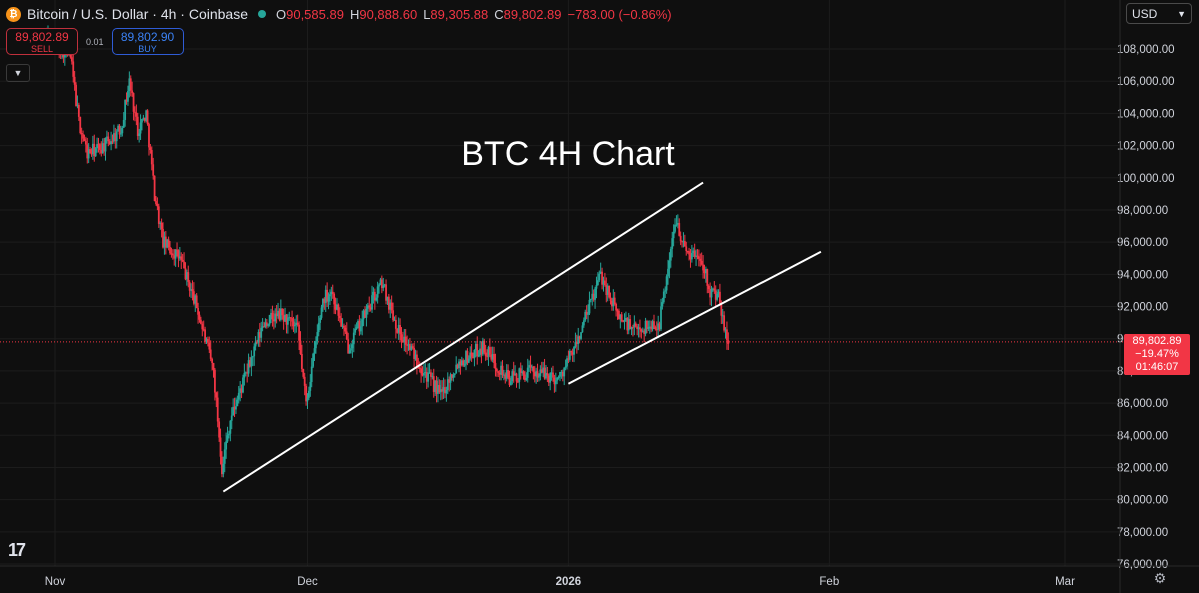  Describe the element at coordinates (42, 41) in the screenshot. I see `sell-button: 89,802.89 SELL` at that location.